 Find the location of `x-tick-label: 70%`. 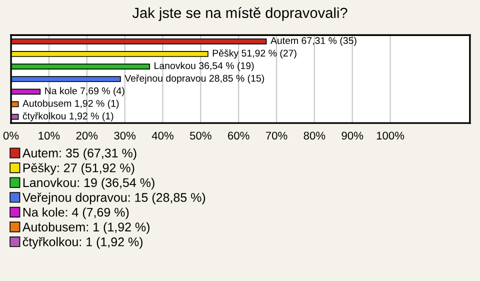

x-tick-label: 70% is located at coordinates (277, 136).